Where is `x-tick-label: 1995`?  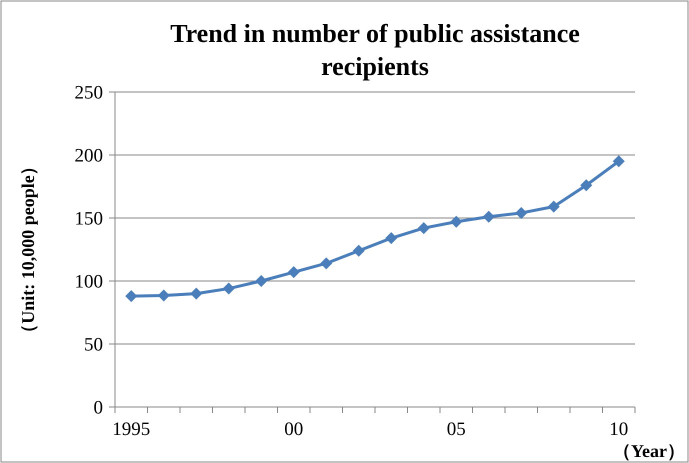
x-tick-label: 1995 is located at coordinates (131, 429).